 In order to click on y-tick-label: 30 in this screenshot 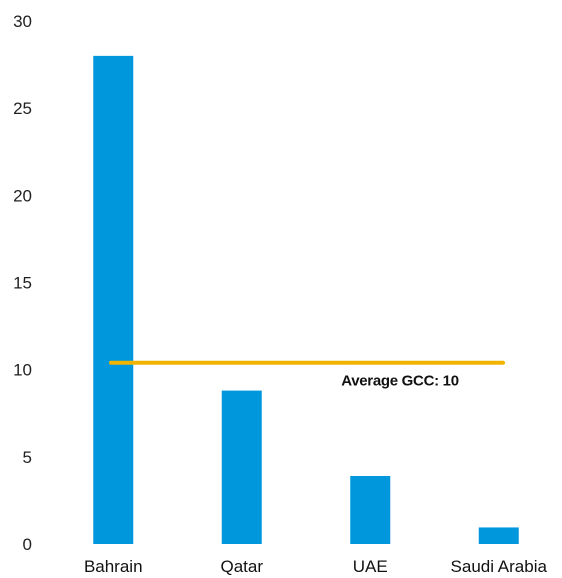, I will do `click(22, 21)`.